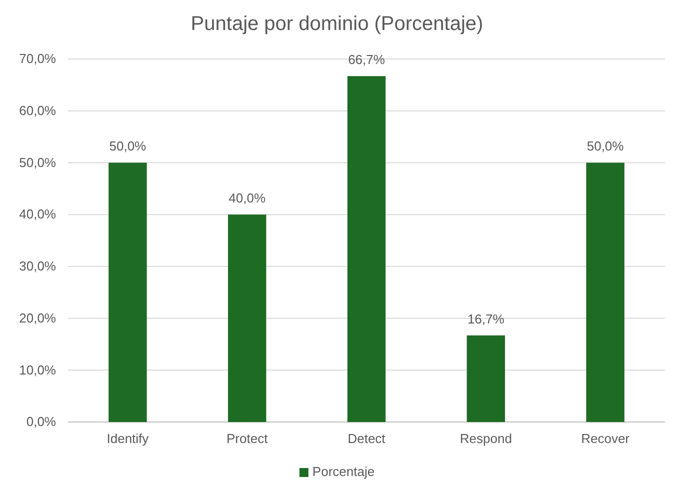 This screenshot has width=674, height=483. What do you see at coordinates (37, 214) in the screenshot?
I see `y-tick-label: 40,0%` at bounding box center [37, 214].